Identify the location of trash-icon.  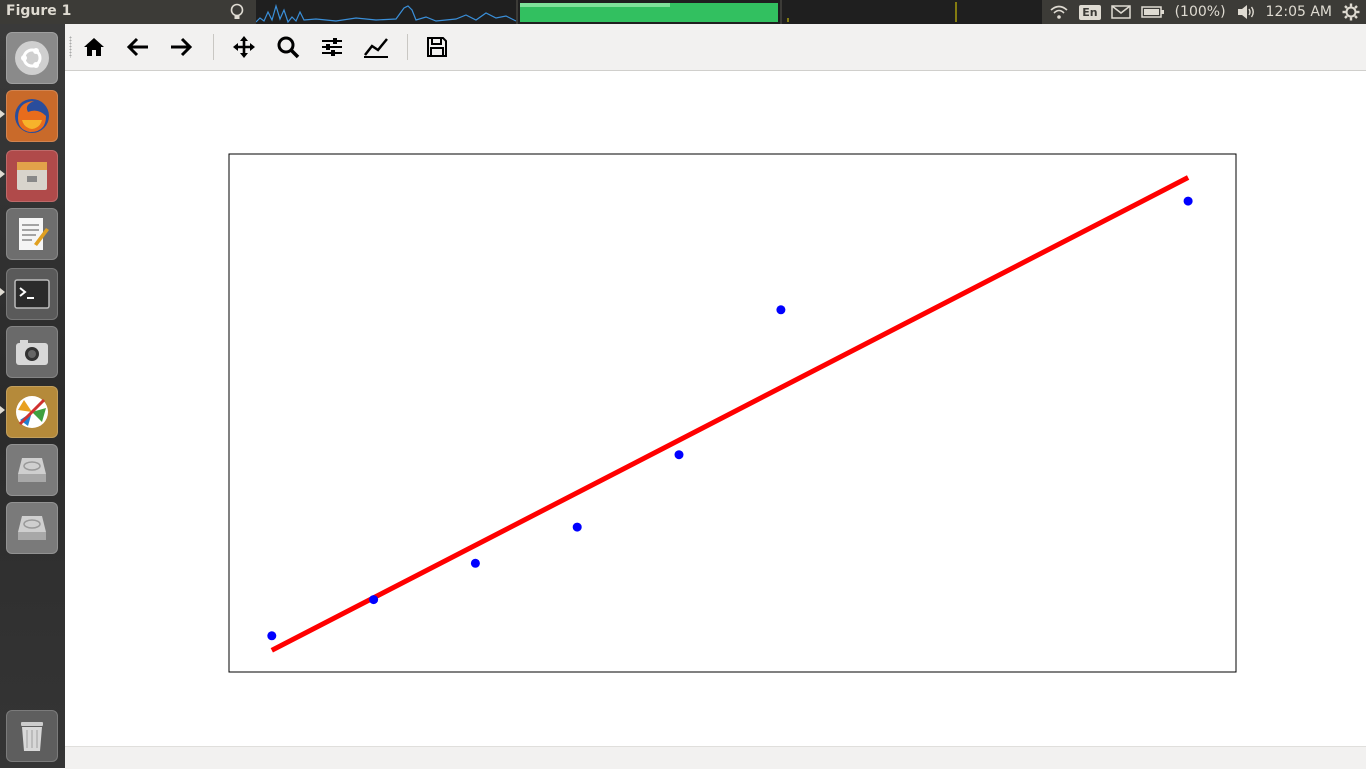
(32, 736).